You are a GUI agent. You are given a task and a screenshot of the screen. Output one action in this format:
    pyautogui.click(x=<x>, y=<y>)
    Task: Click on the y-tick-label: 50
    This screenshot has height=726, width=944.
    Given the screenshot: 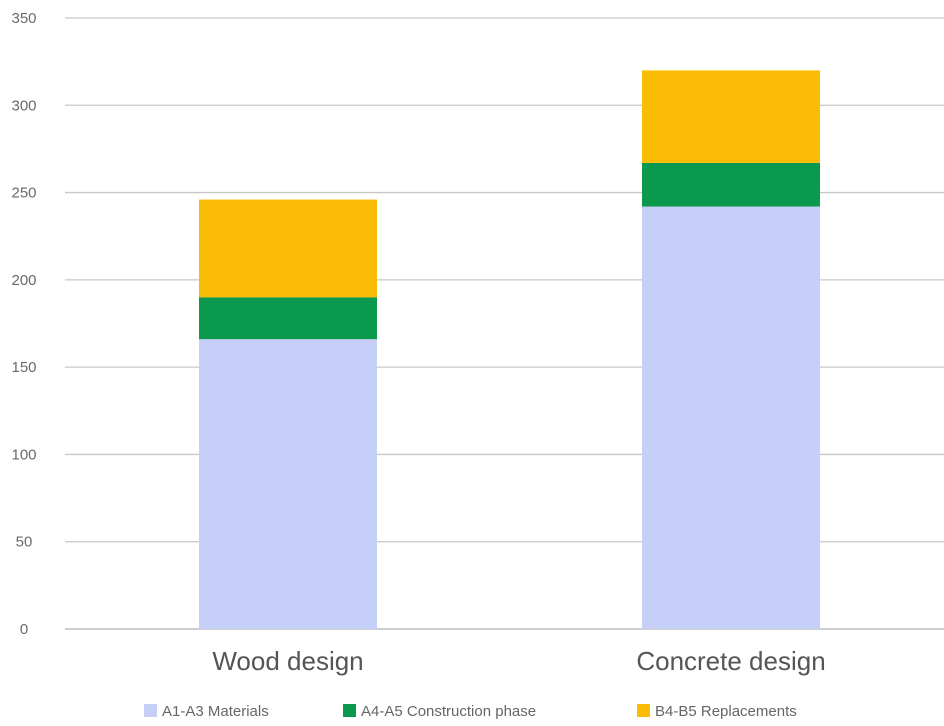 What is the action you would take?
    pyautogui.click(x=24, y=542)
    